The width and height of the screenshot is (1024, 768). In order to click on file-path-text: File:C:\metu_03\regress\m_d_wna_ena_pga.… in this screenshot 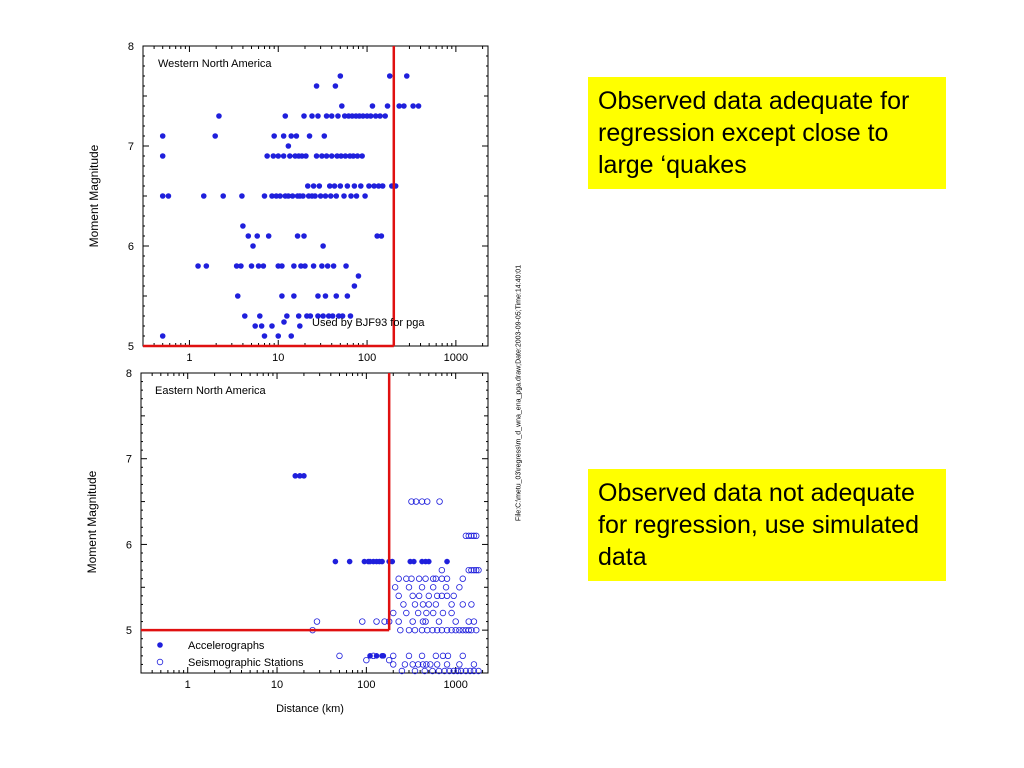, I will do `click(519, 393)`.